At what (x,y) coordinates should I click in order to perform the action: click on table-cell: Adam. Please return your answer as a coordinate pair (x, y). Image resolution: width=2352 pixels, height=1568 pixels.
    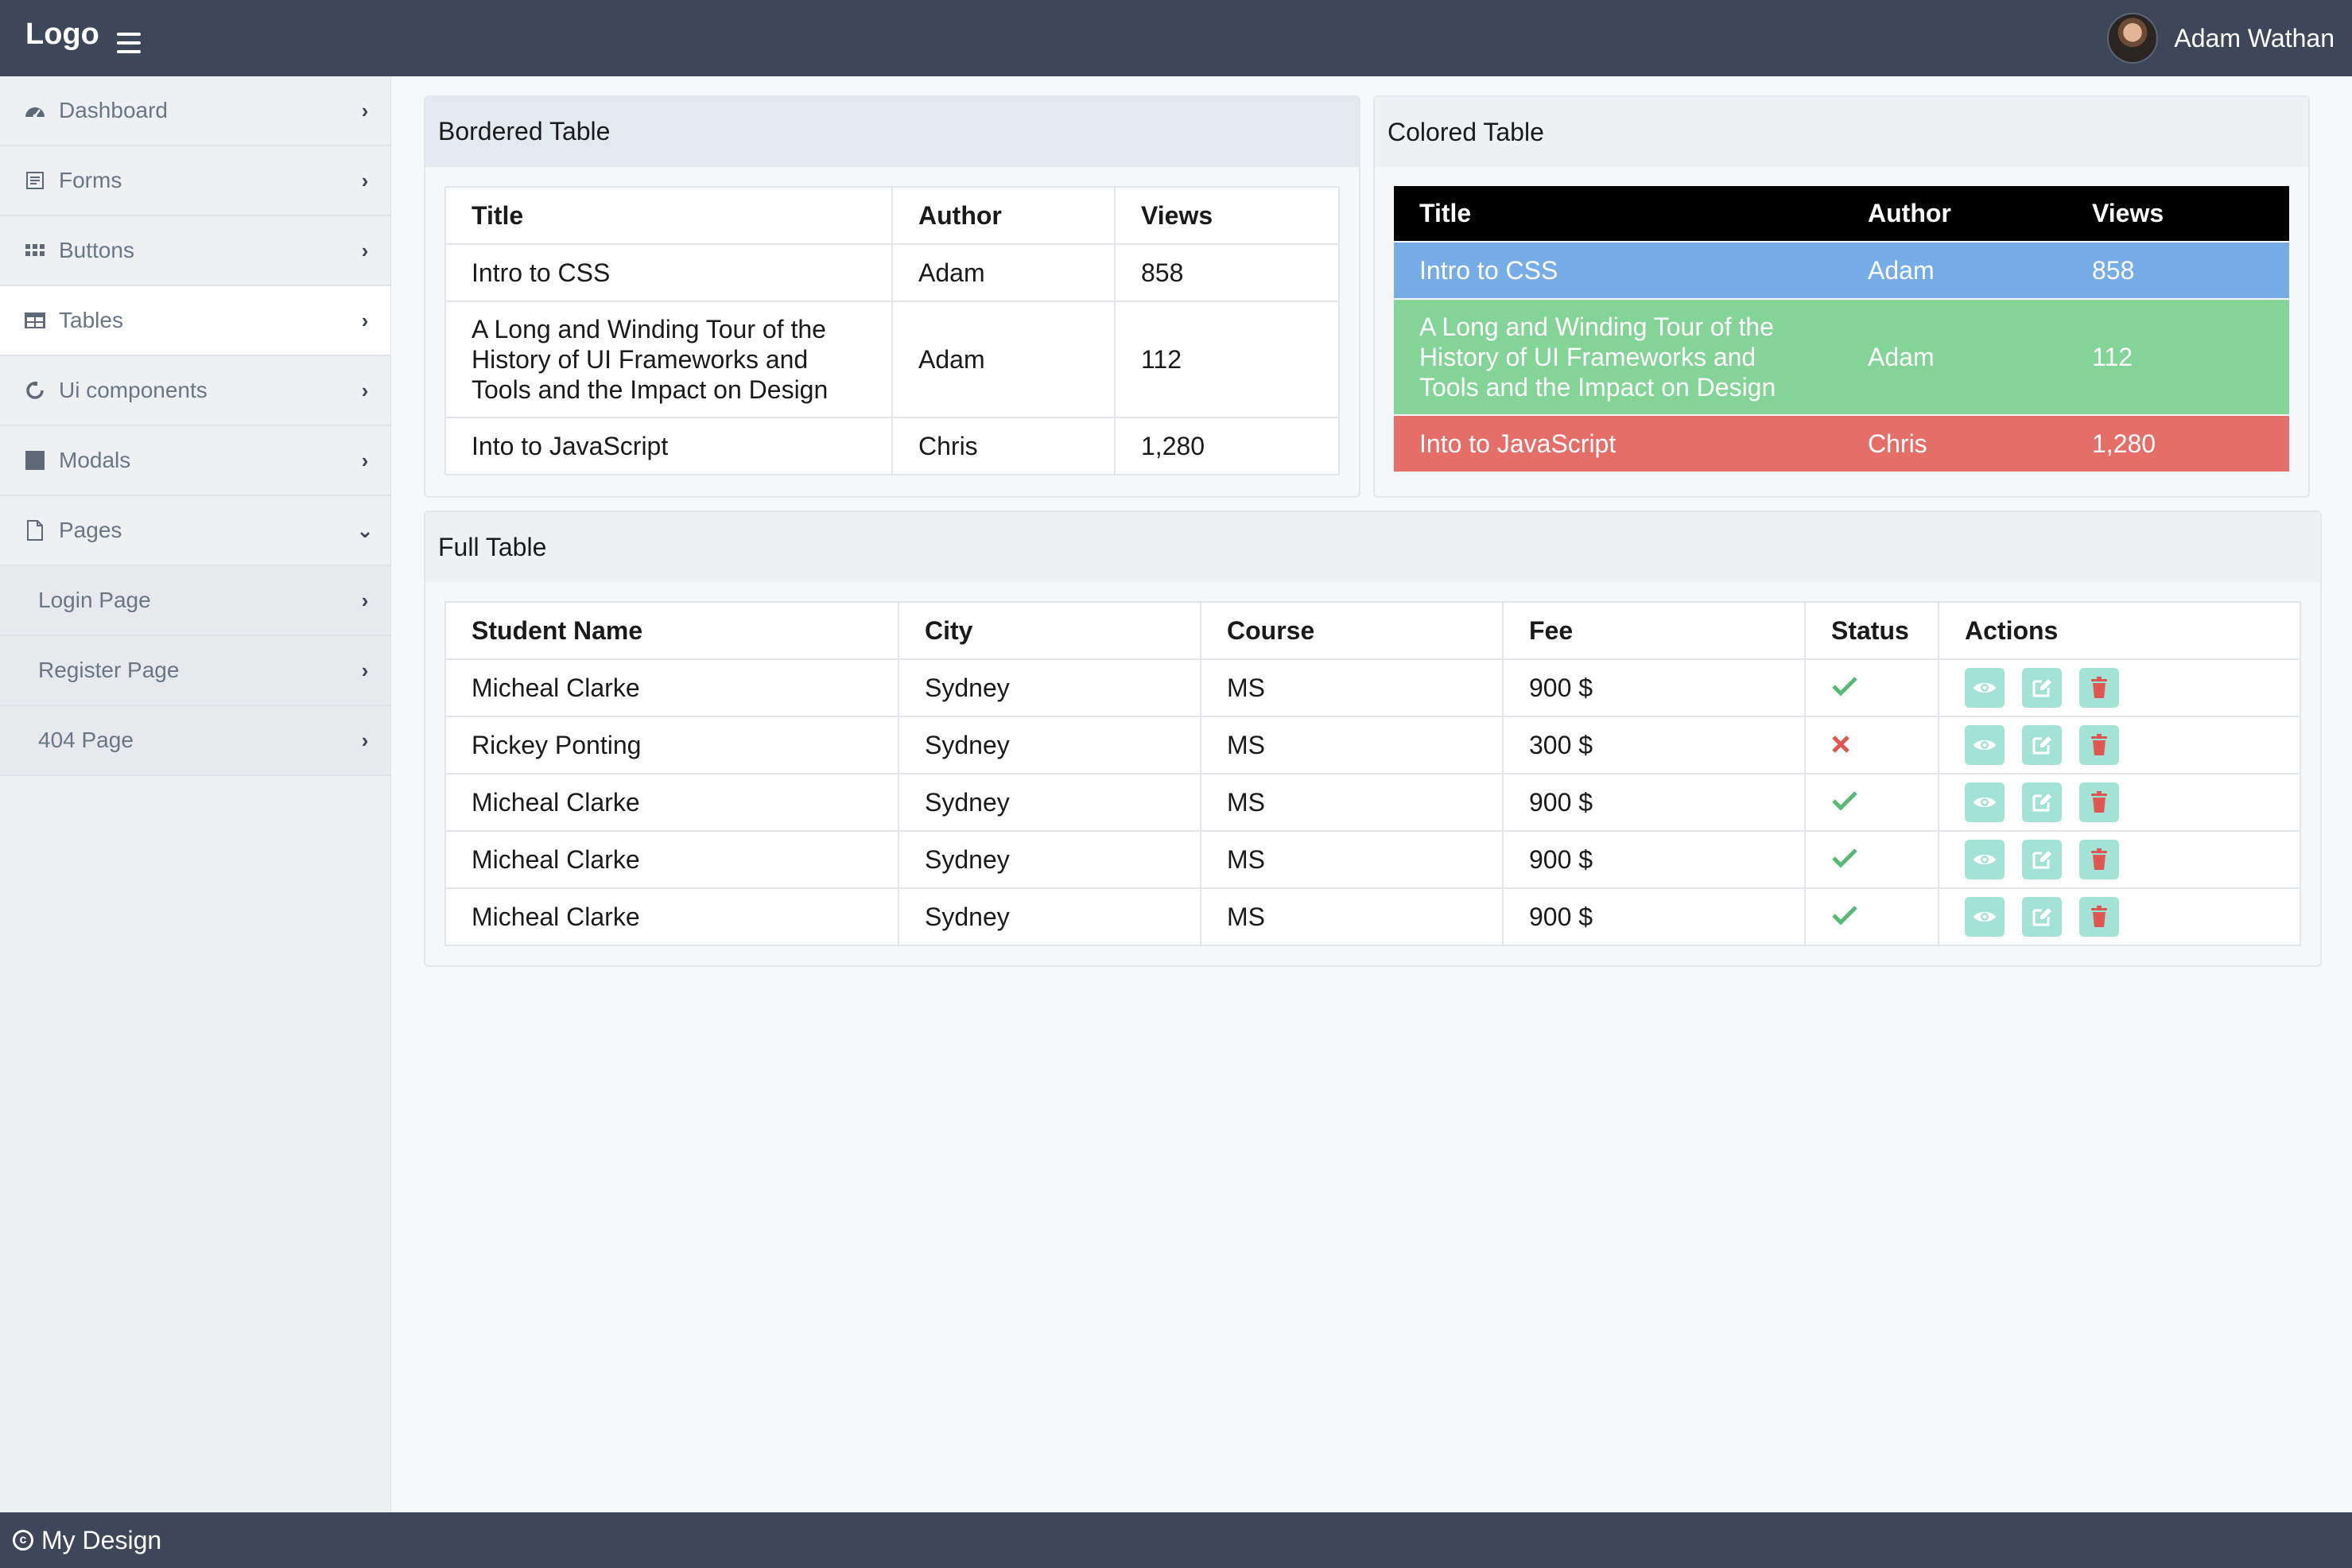
    Looking at the image, I should click on (1004, 359).